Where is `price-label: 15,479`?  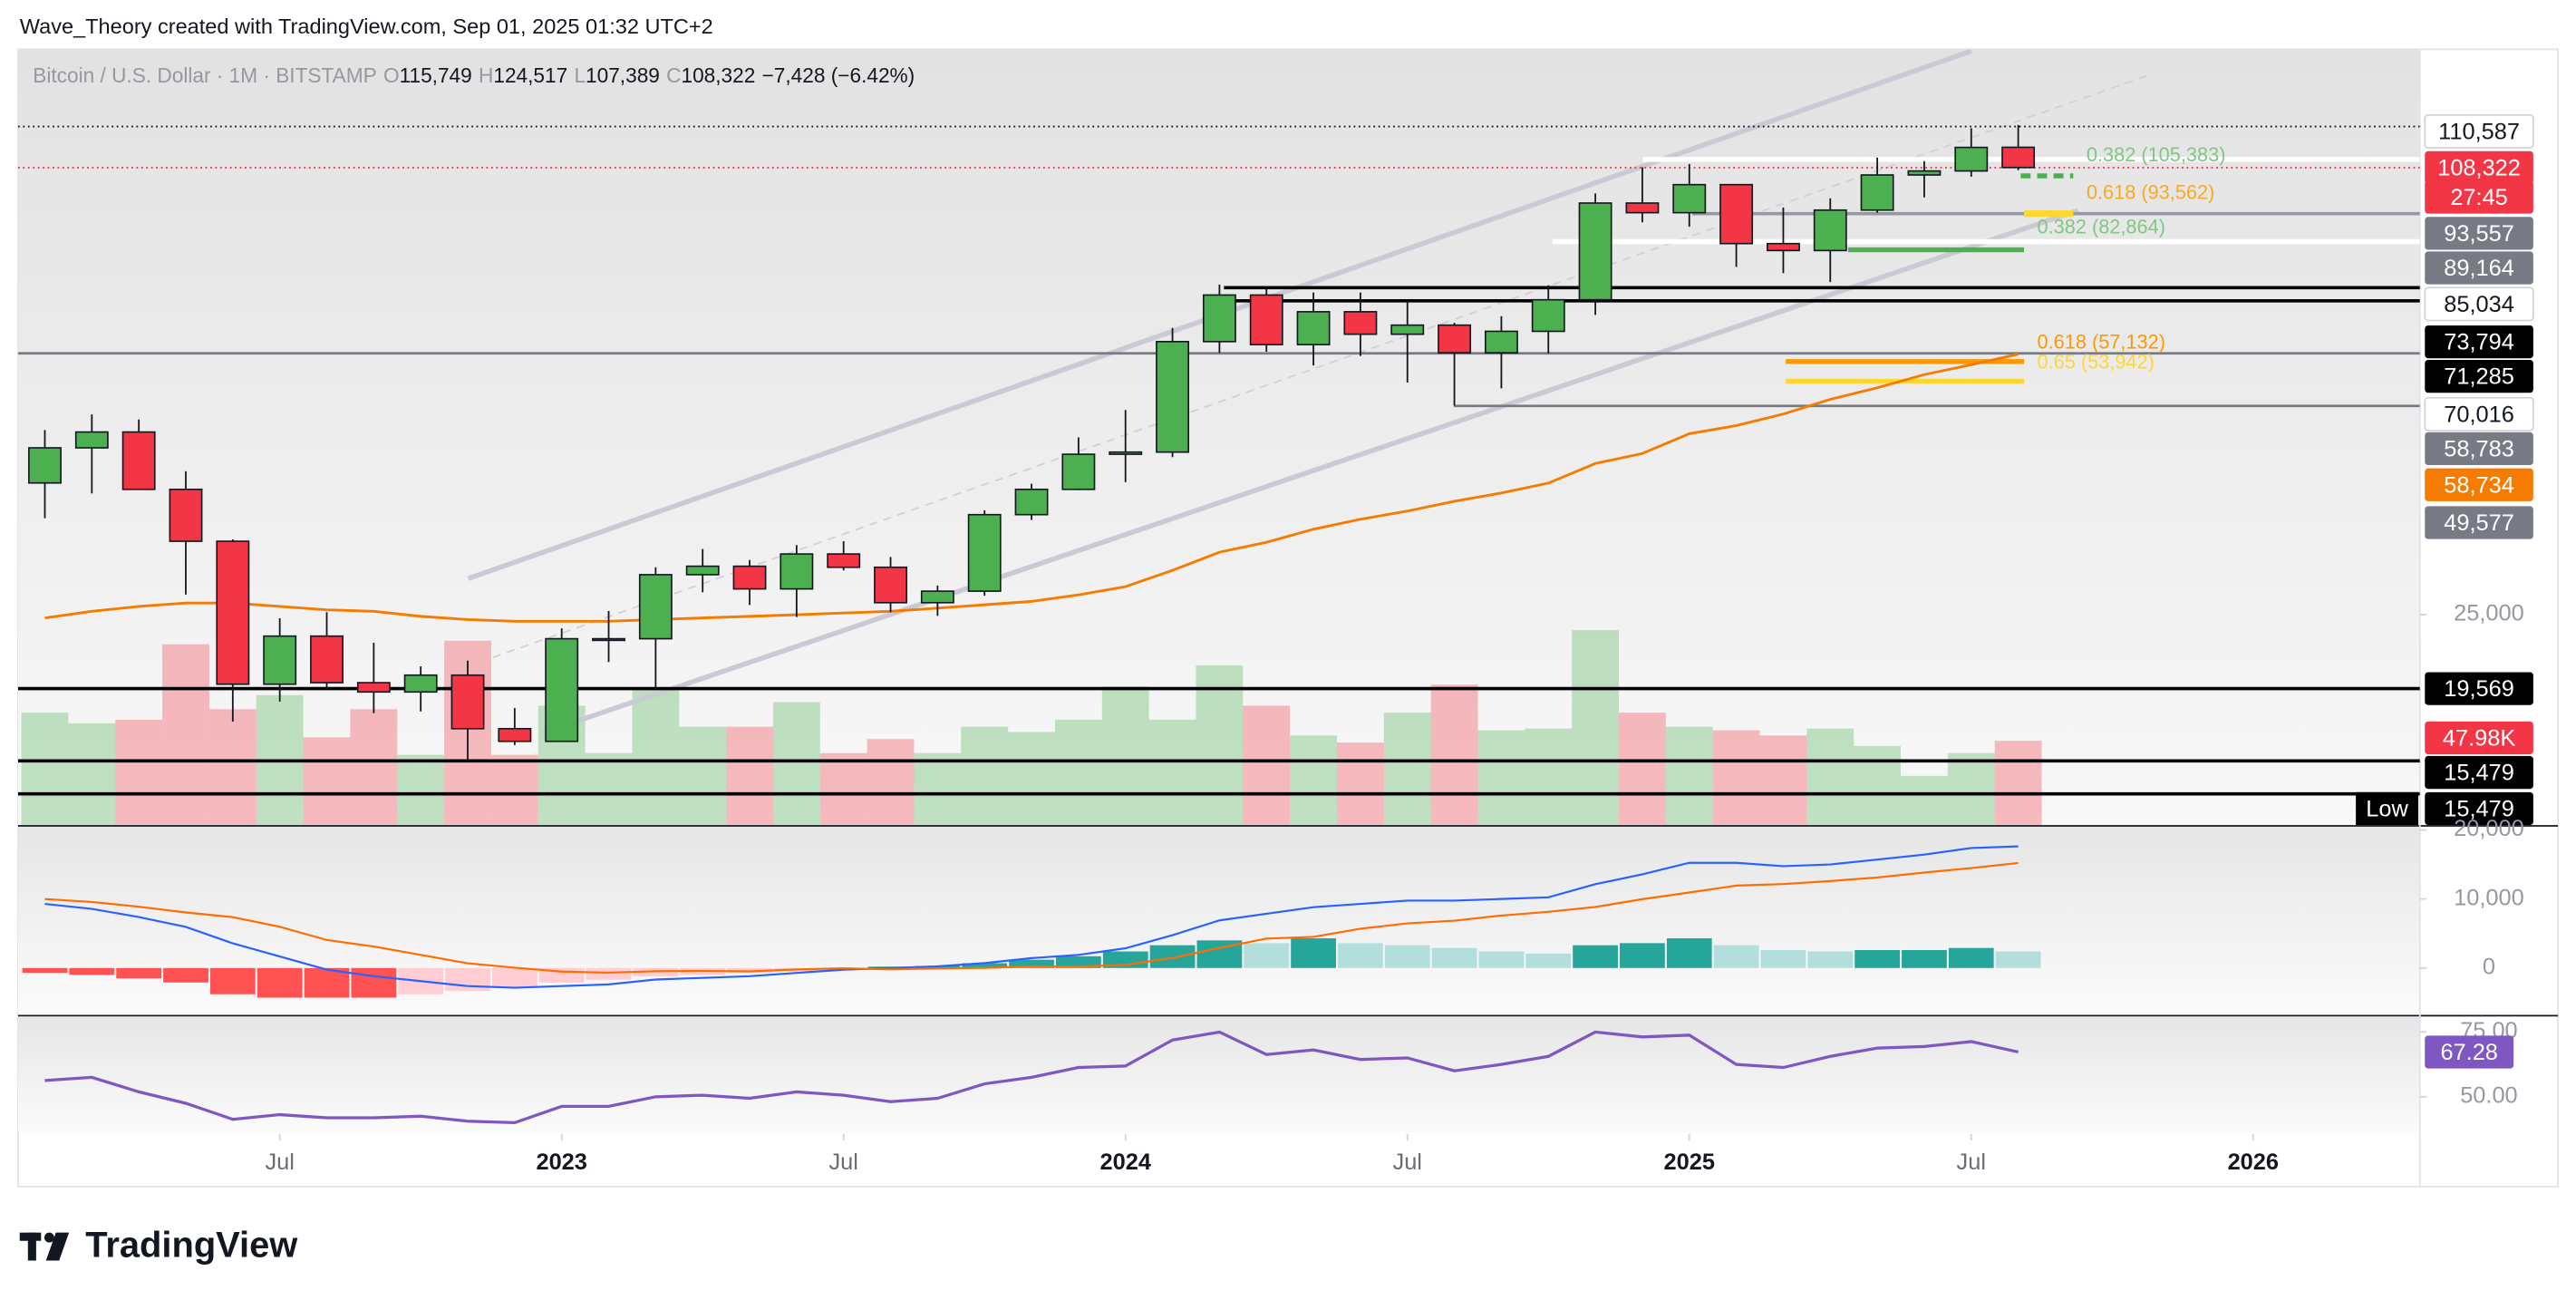 price-label: 15,479 is located at coordinates (2479, 773).